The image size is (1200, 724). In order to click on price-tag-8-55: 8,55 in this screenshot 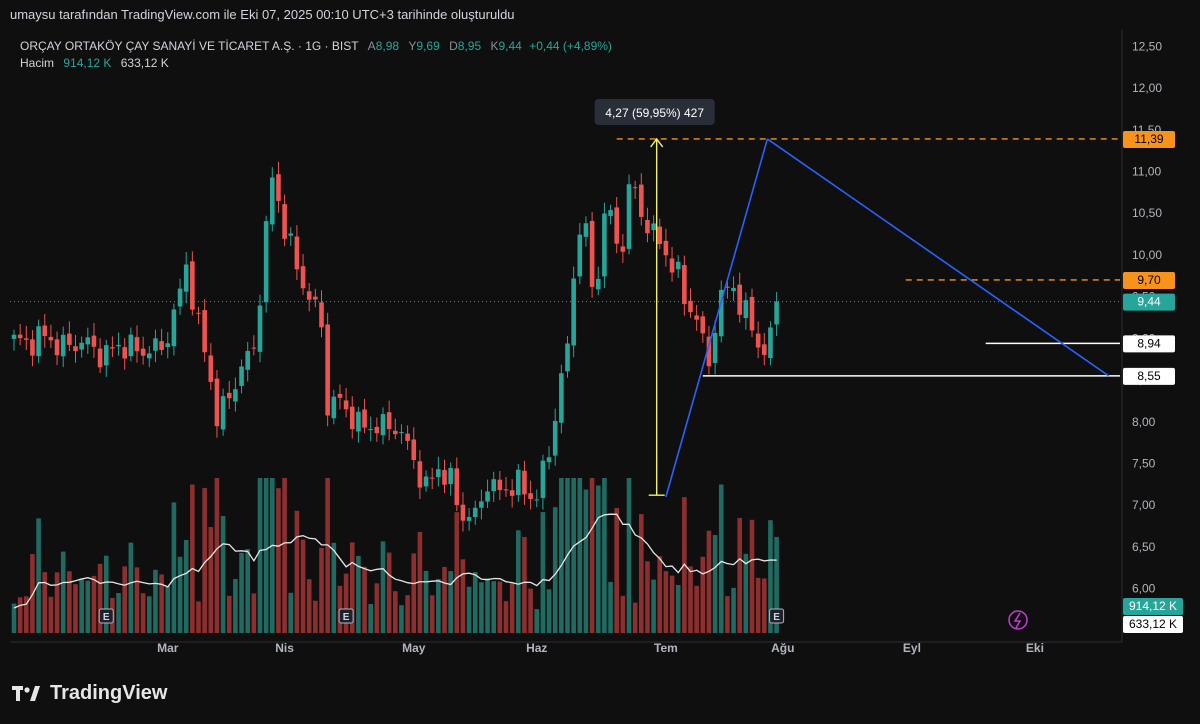, I will do `click(1149, 376)`.